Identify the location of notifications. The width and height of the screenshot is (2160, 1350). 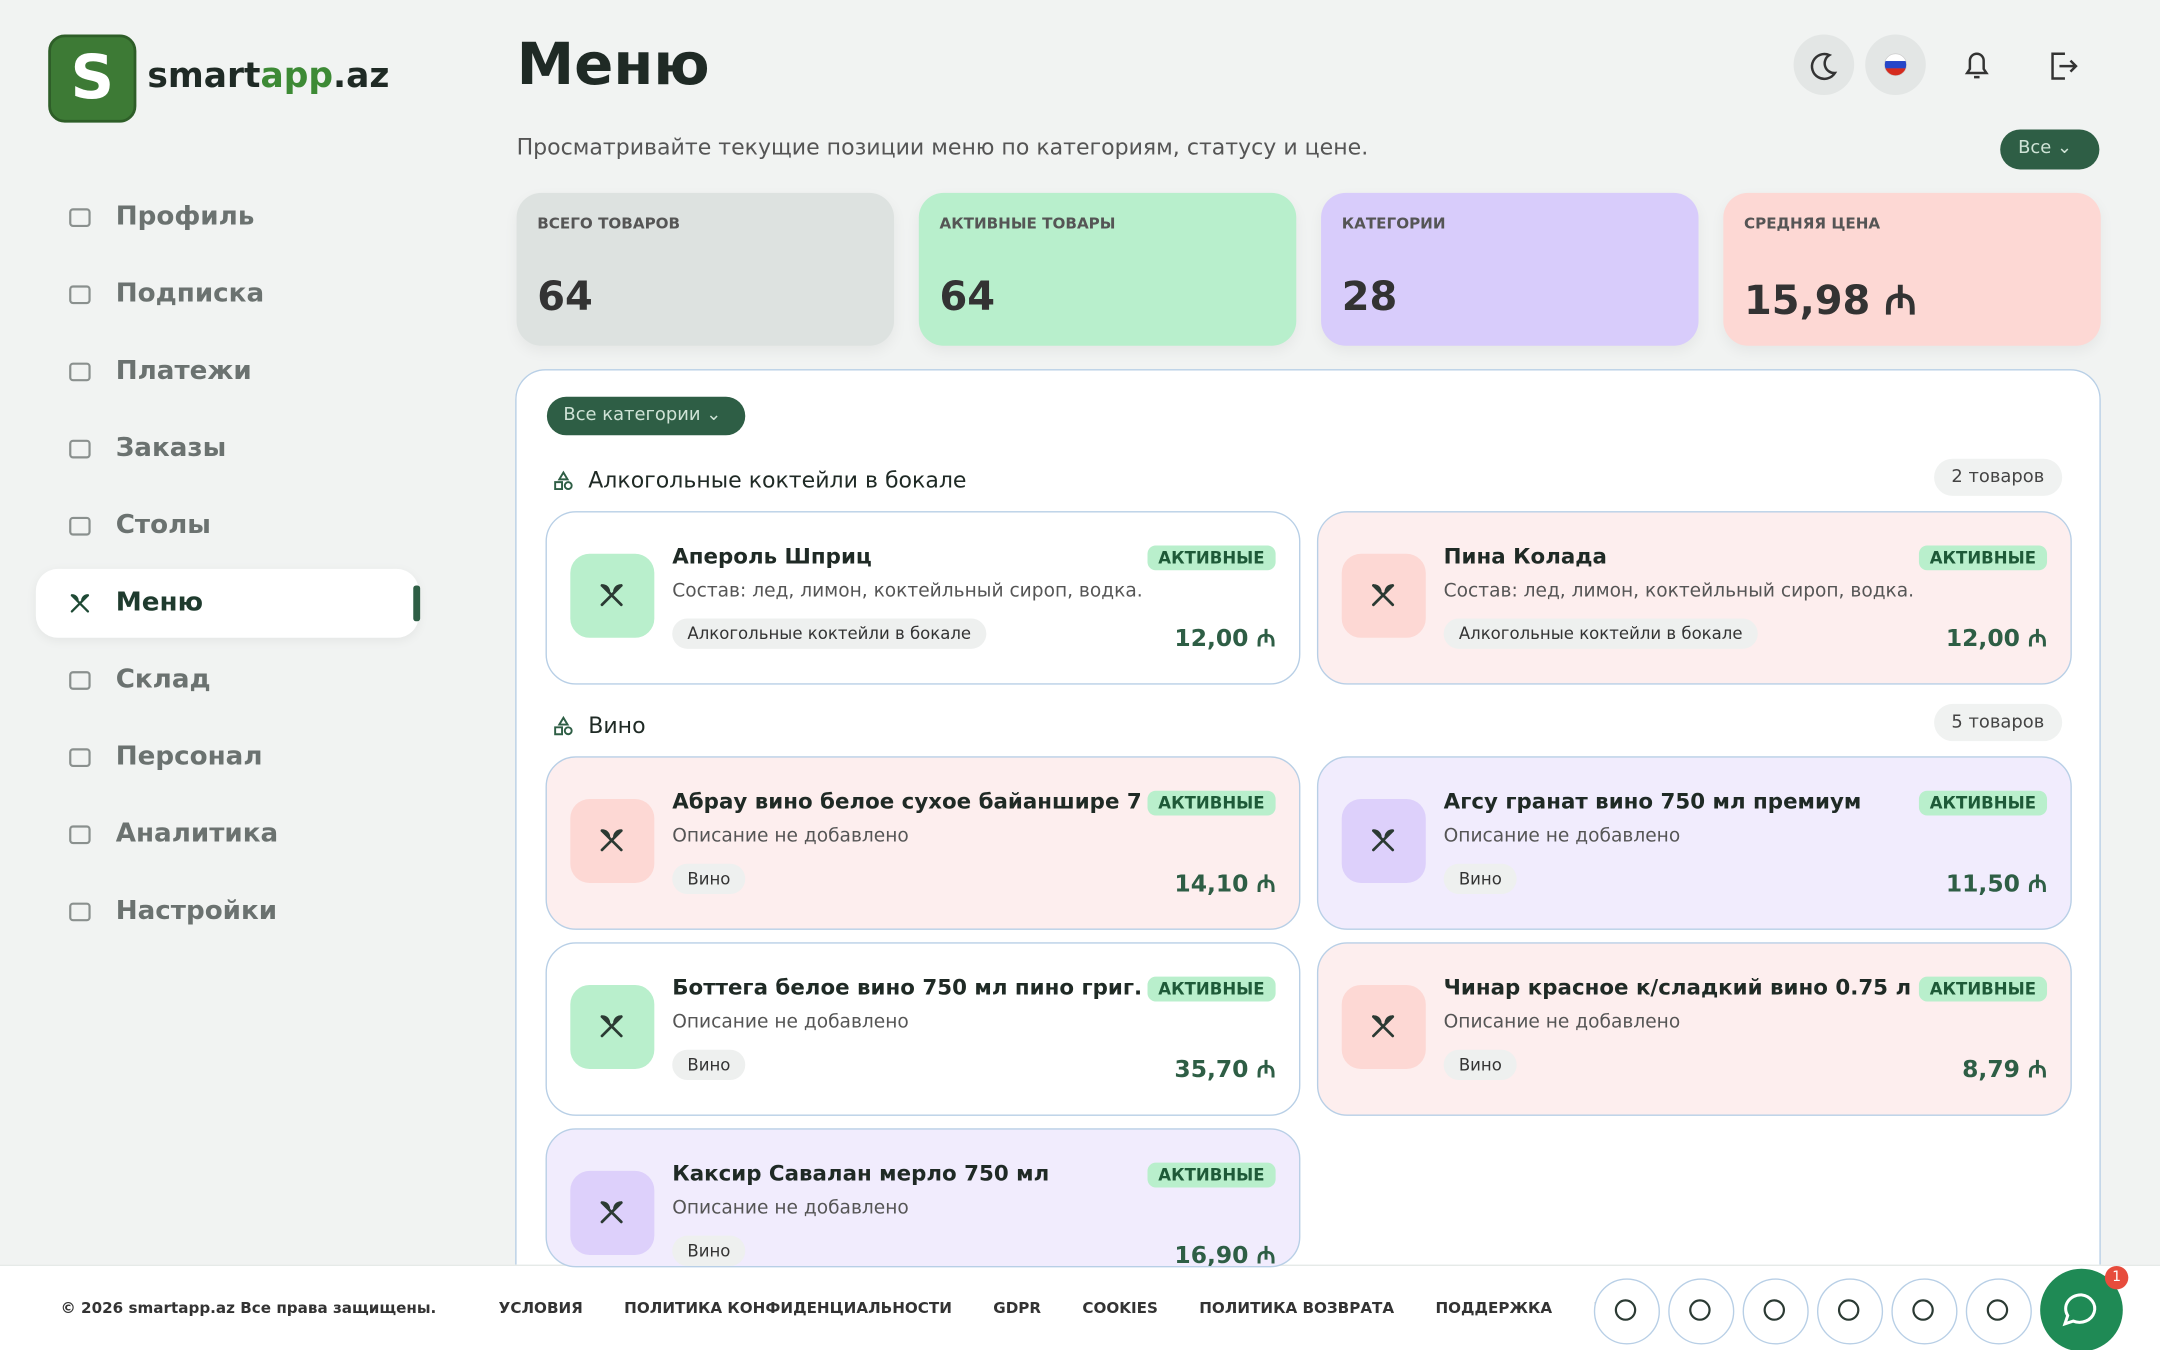
(1976, 64).